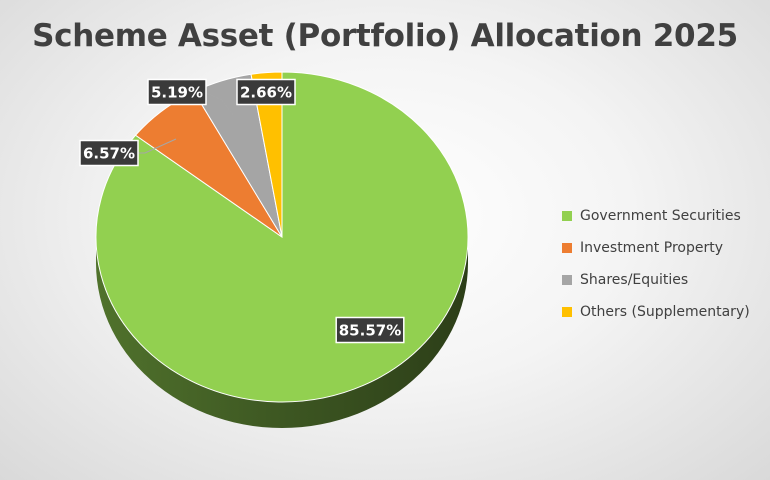  Describe the element at coordinates (385, 36) in the screenshot. I see `chart-title: Scheme Asset (Portfolio) Allocation 2025` at that location.